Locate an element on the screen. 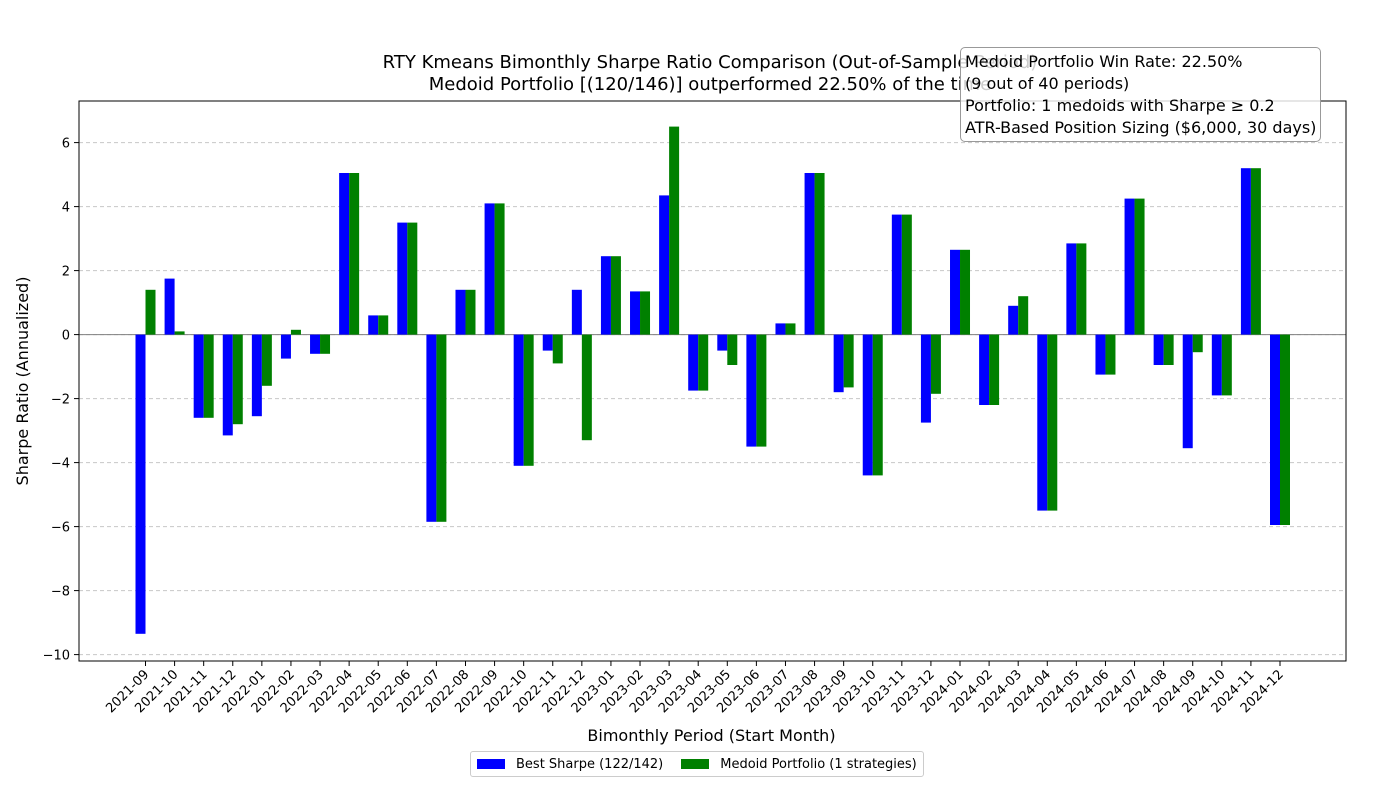 The width and height of the screenshot is (1400, 800). y-axis-label: Sharpe Ratio (Annualized) is located at coordinates (22, 381).